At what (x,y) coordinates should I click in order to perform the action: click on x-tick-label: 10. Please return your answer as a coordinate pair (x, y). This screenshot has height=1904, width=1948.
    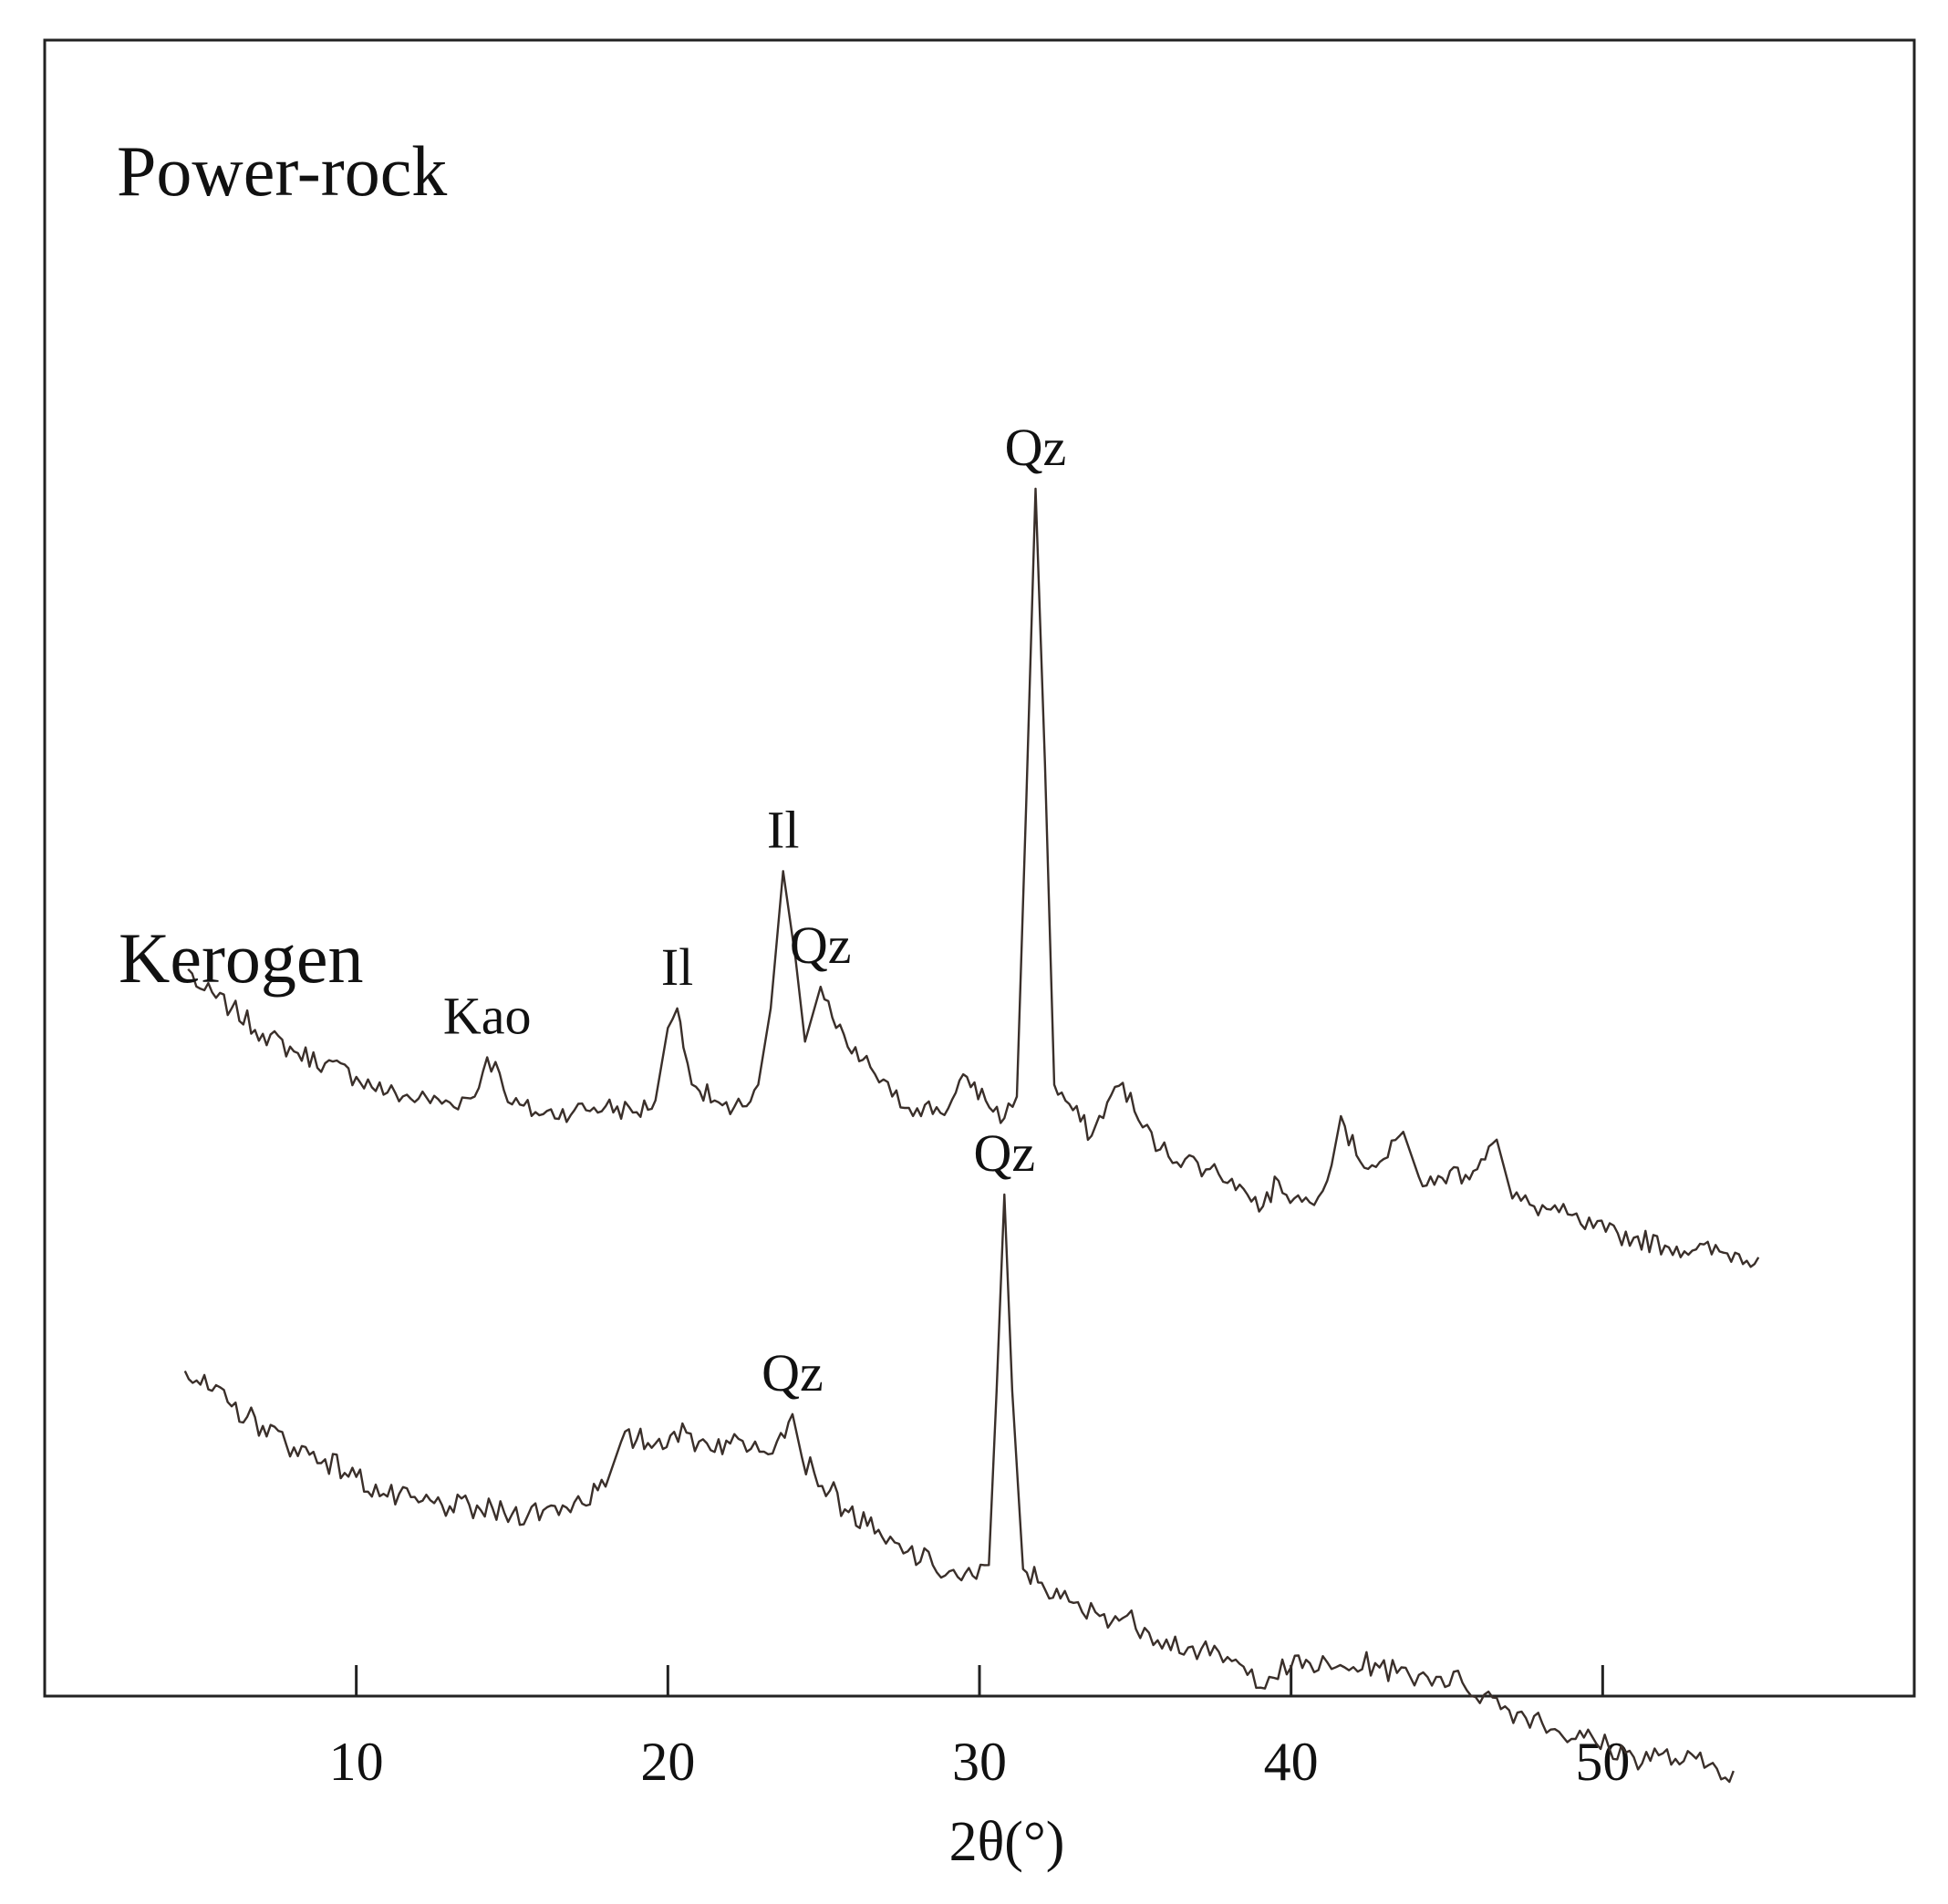
    Looking at the image, I should click on (356, 1762).